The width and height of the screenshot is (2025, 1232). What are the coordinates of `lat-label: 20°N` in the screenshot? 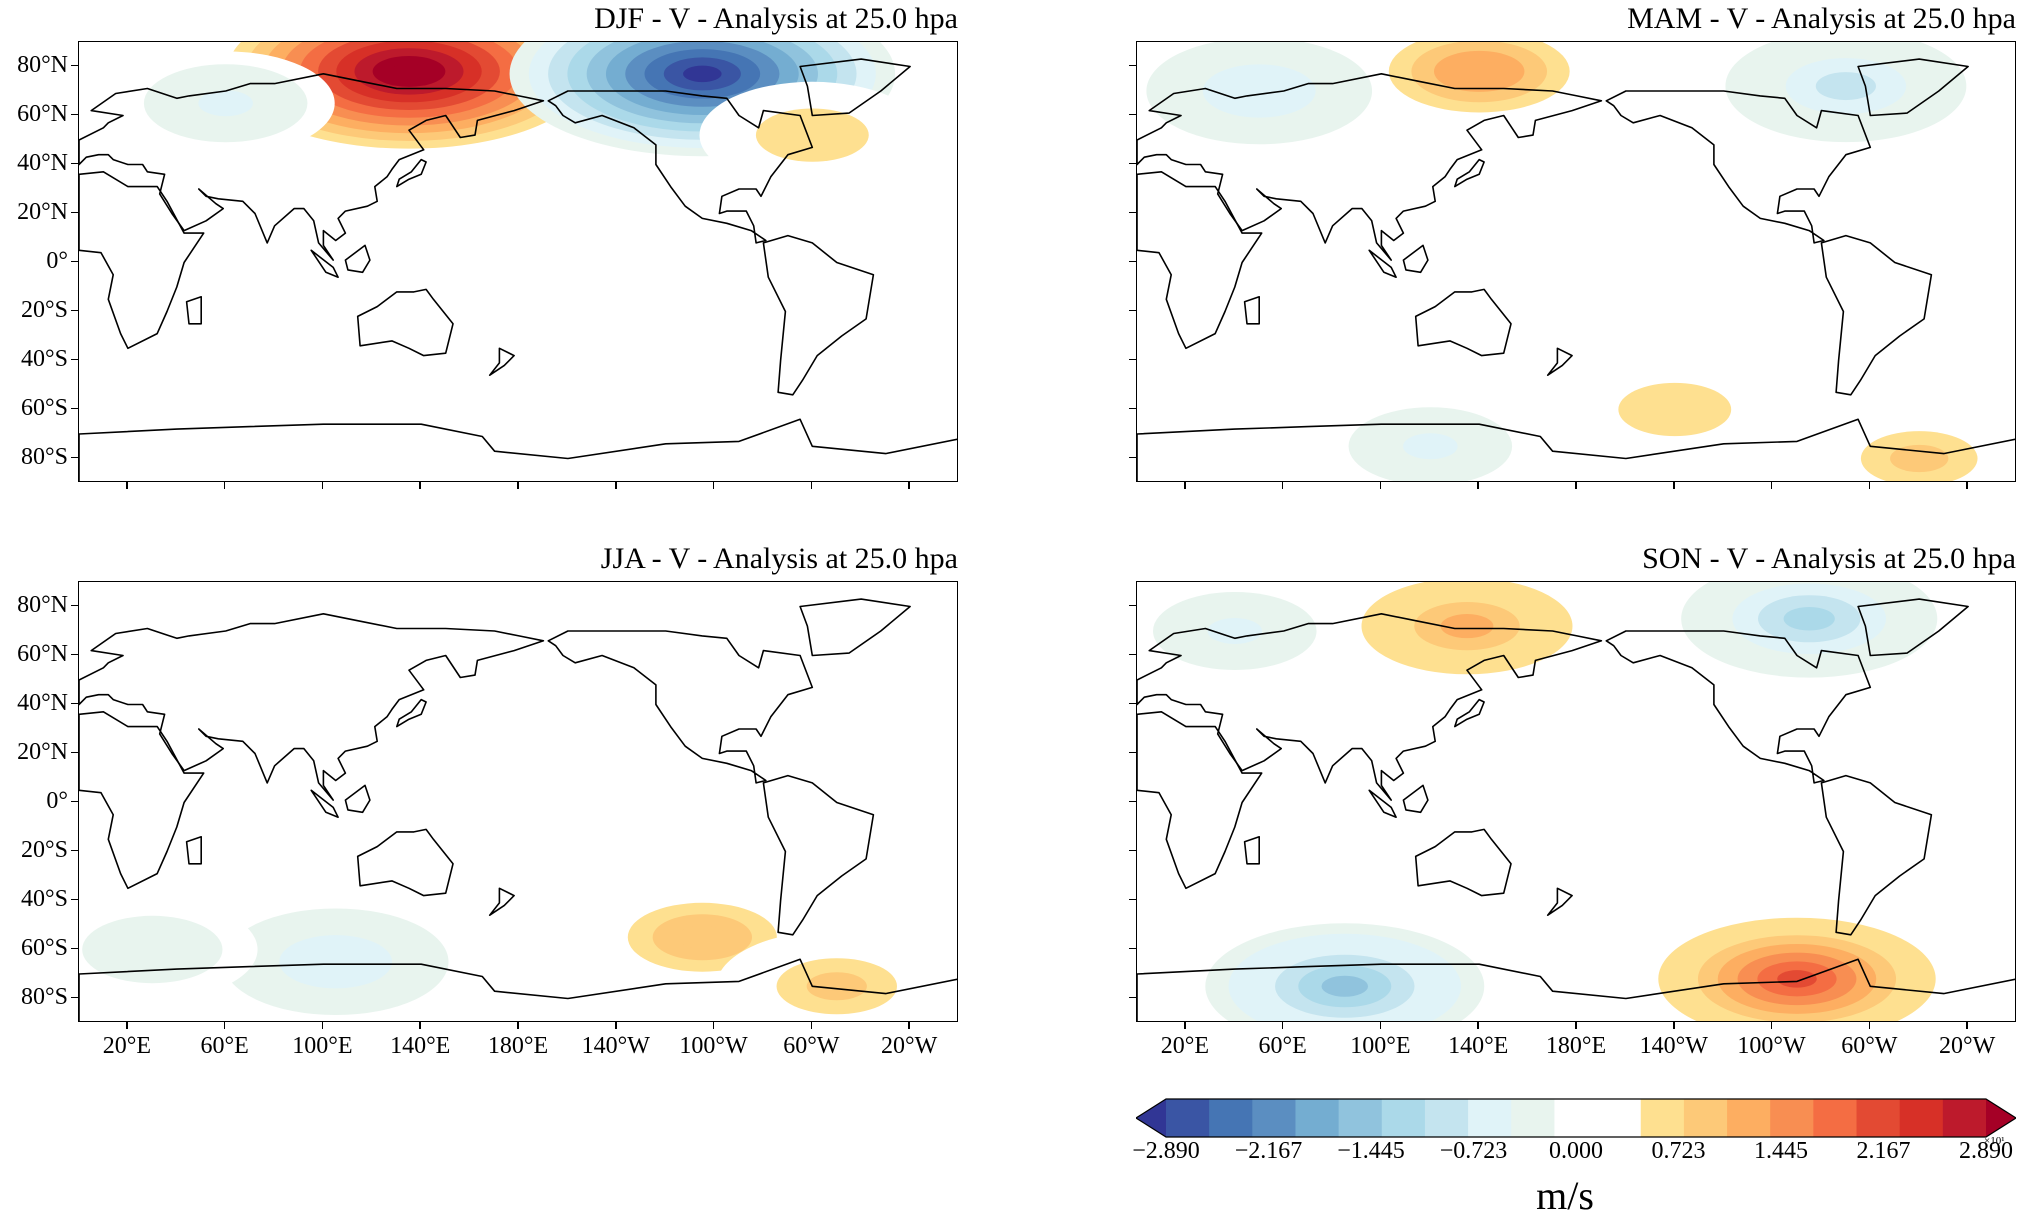 It's located at (42, 751).